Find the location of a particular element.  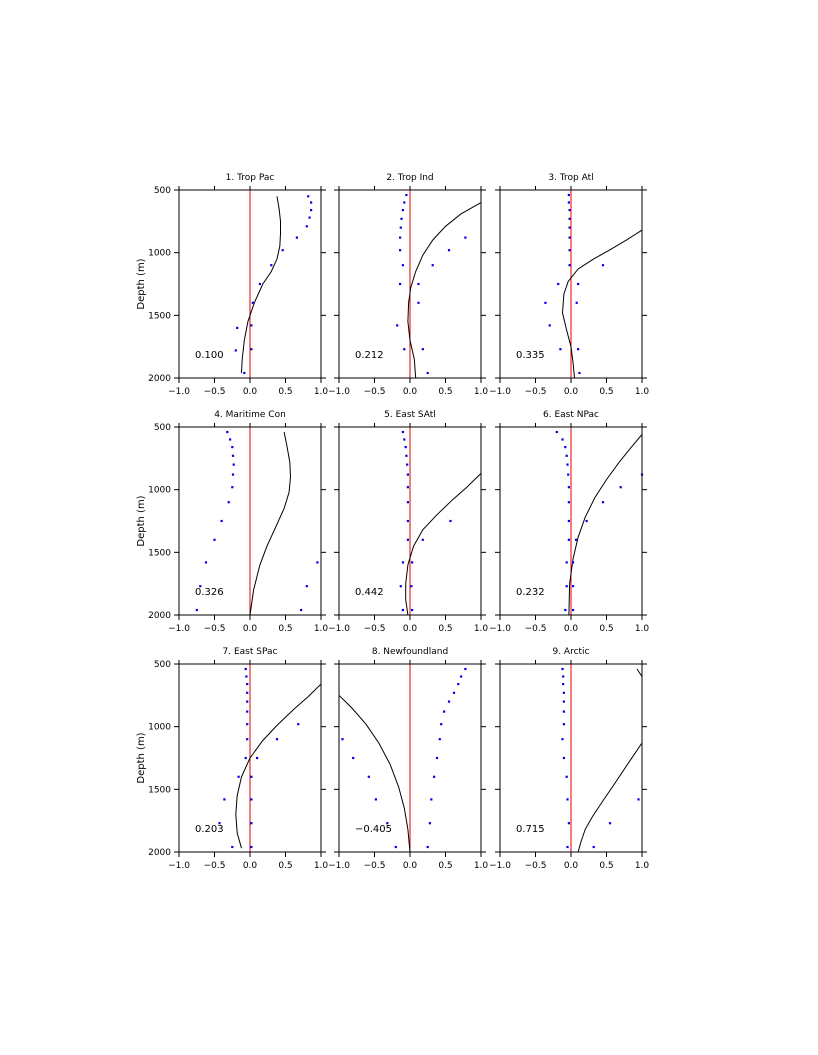

panel-2: −1.0 −0.5 0.0 0.5 1.0 2. Trop Ind 0.212 is located at coordinates (408, 285).